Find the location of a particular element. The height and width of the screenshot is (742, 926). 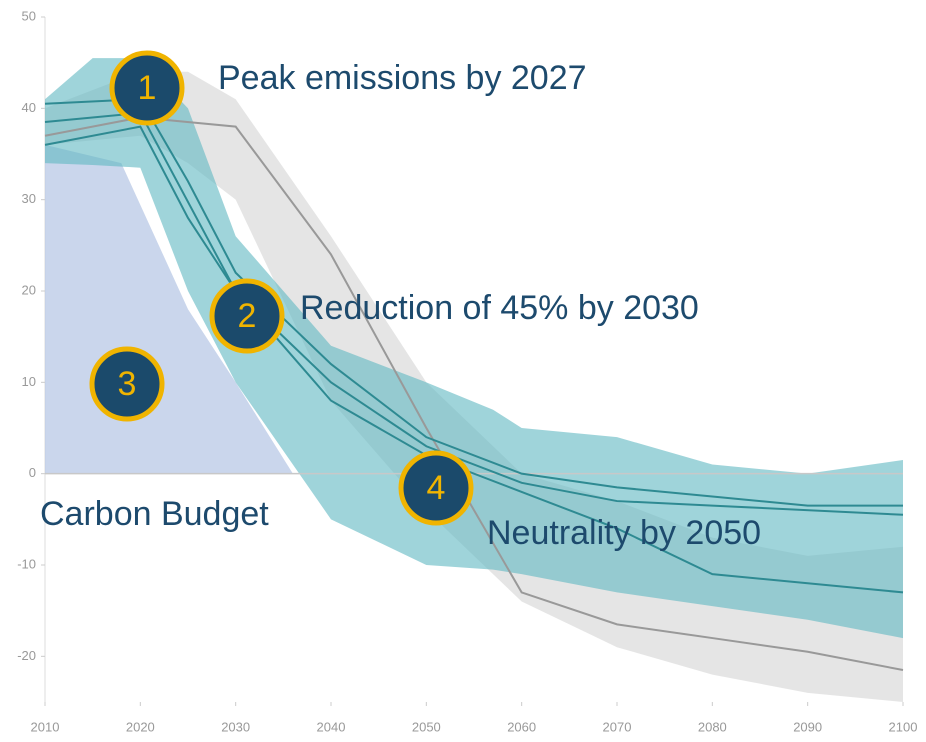

x-tick-label: 2020 is located at coordinates (140, 726).